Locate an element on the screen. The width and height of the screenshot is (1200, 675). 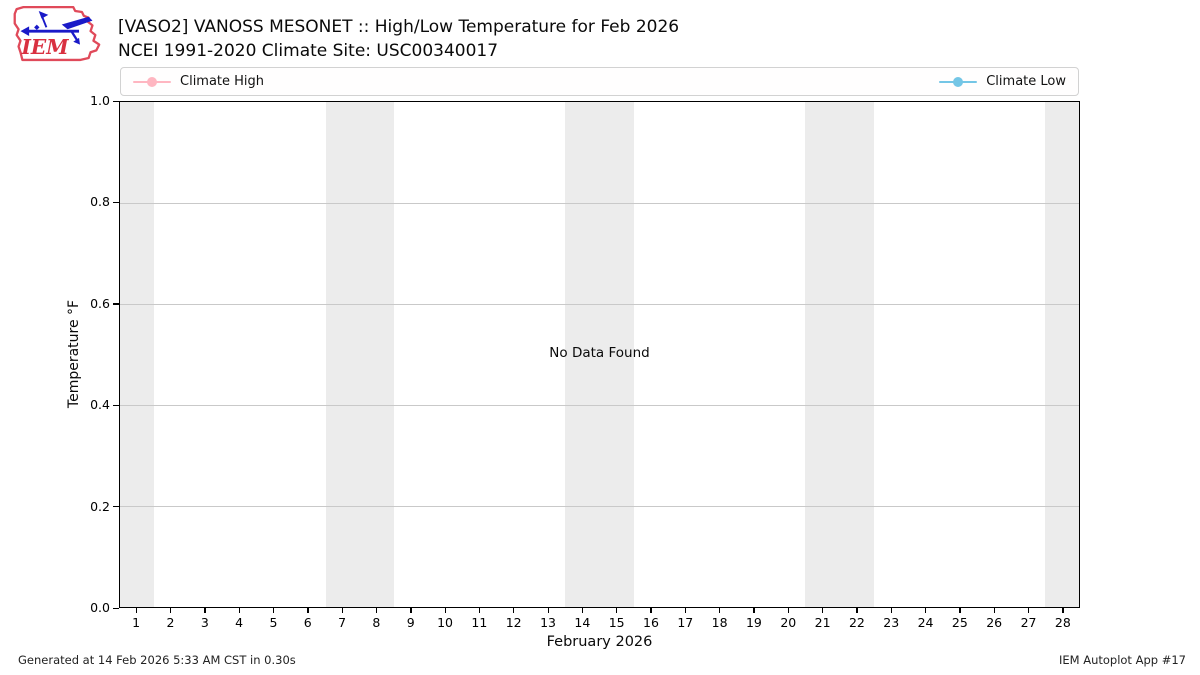
x-tick-label: 17 is located at coordinates (685, 622).